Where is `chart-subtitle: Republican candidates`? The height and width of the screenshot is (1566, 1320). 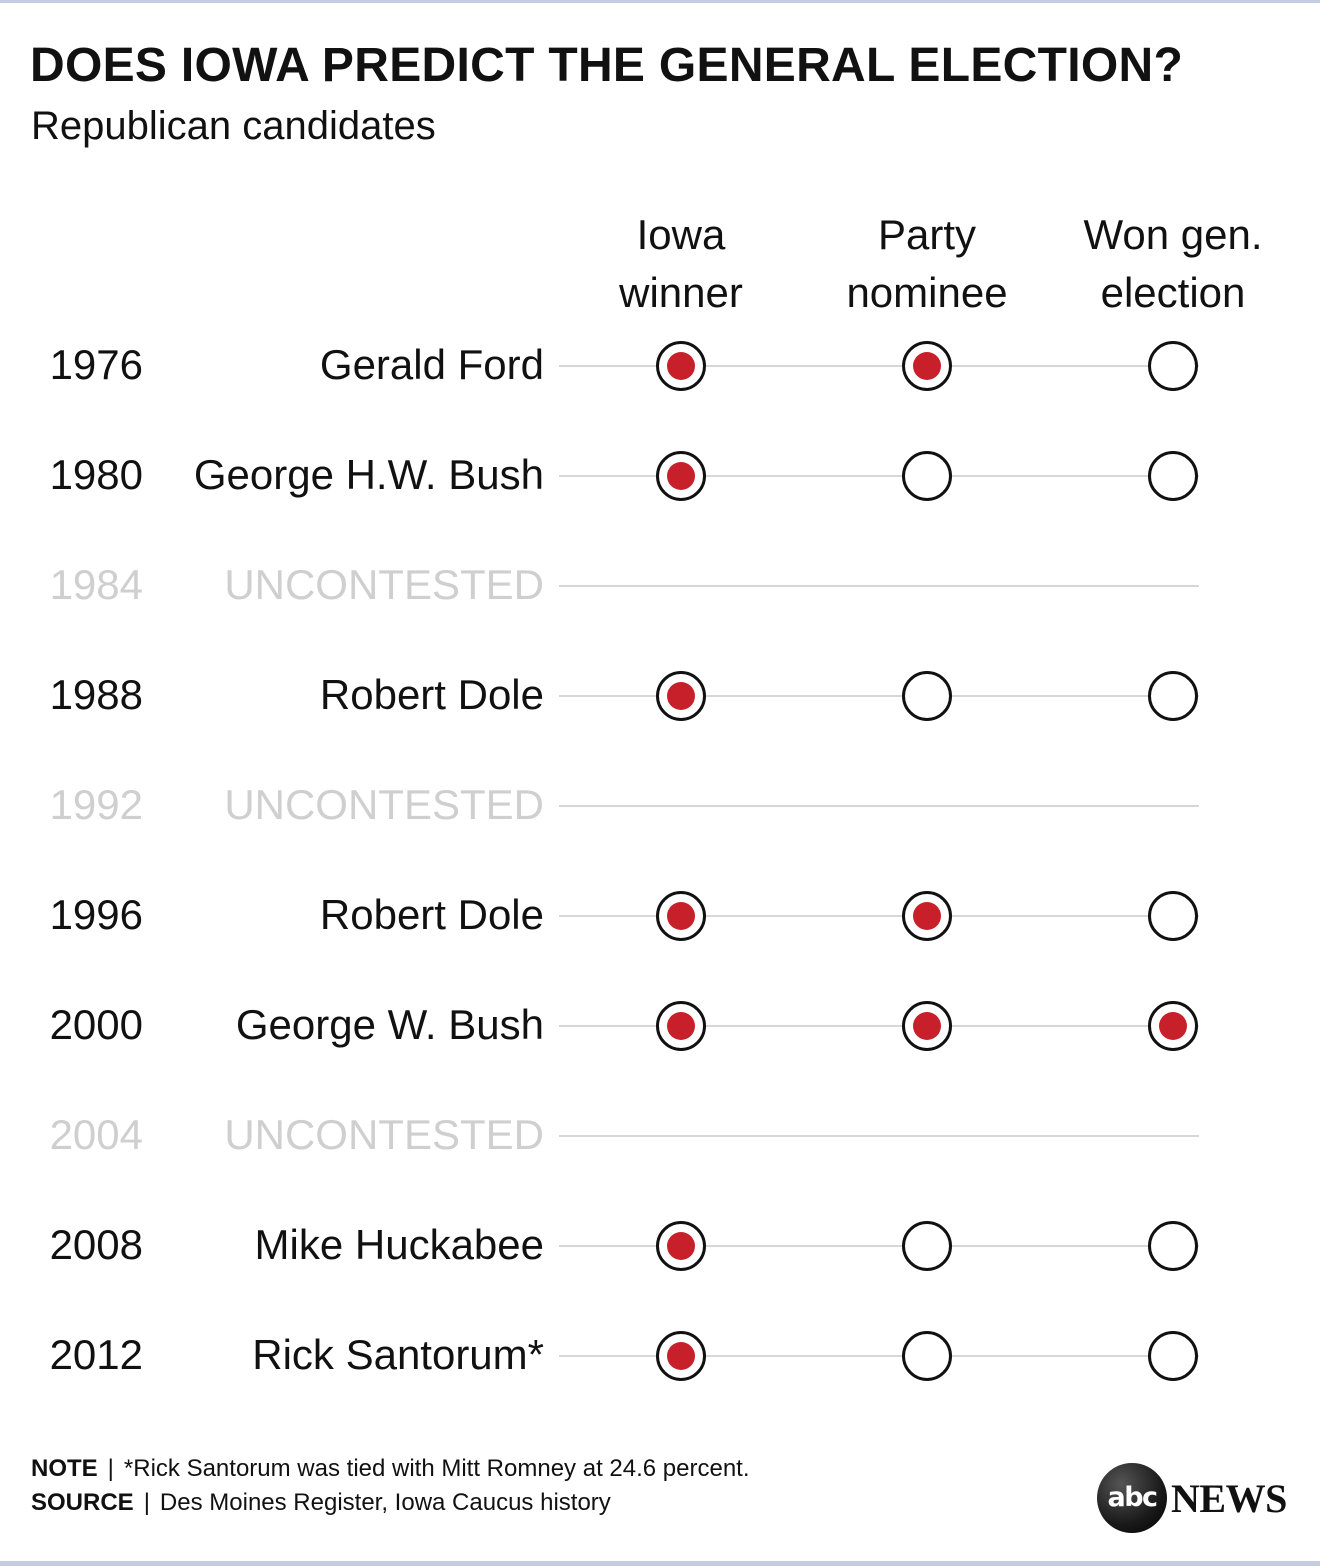 chart-subtitle: Republican candidates is located at coordinates (233, 126).